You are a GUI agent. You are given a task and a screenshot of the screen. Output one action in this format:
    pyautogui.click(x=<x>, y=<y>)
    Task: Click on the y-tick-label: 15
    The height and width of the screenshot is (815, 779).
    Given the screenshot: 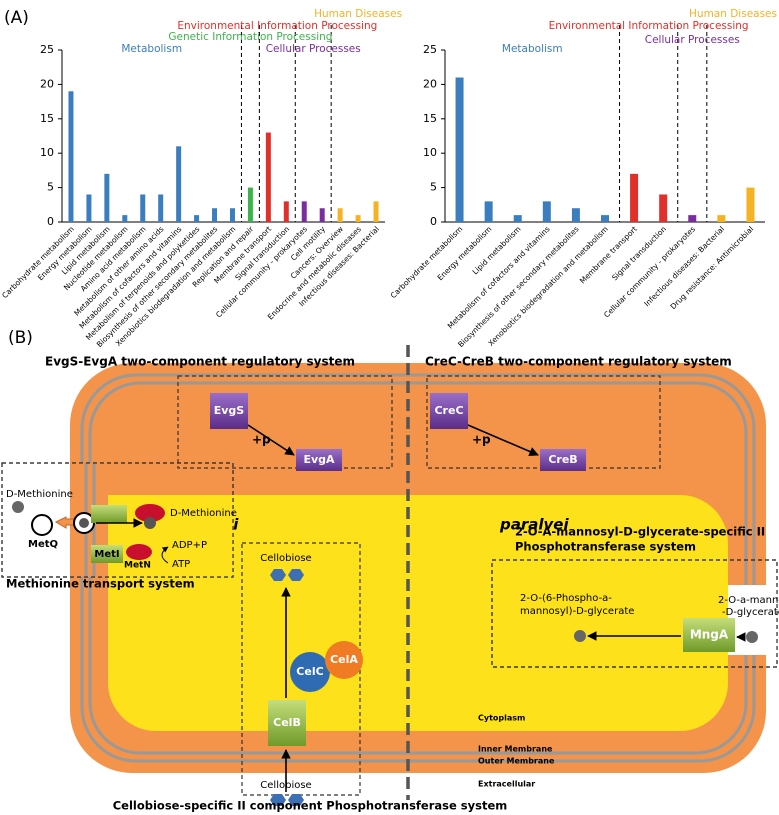 What is the action you would take?
    pyautogui.click(x=430, y=118)
    